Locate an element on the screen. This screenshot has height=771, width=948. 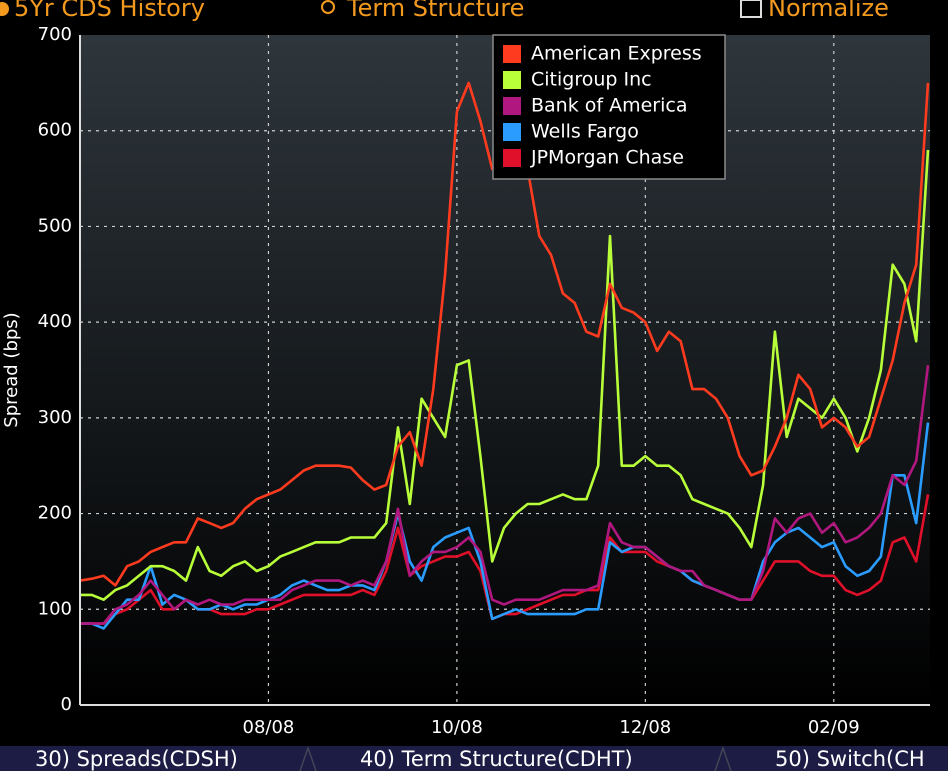
toolbar-option: Term Structure is located at coordinates (435, 11).